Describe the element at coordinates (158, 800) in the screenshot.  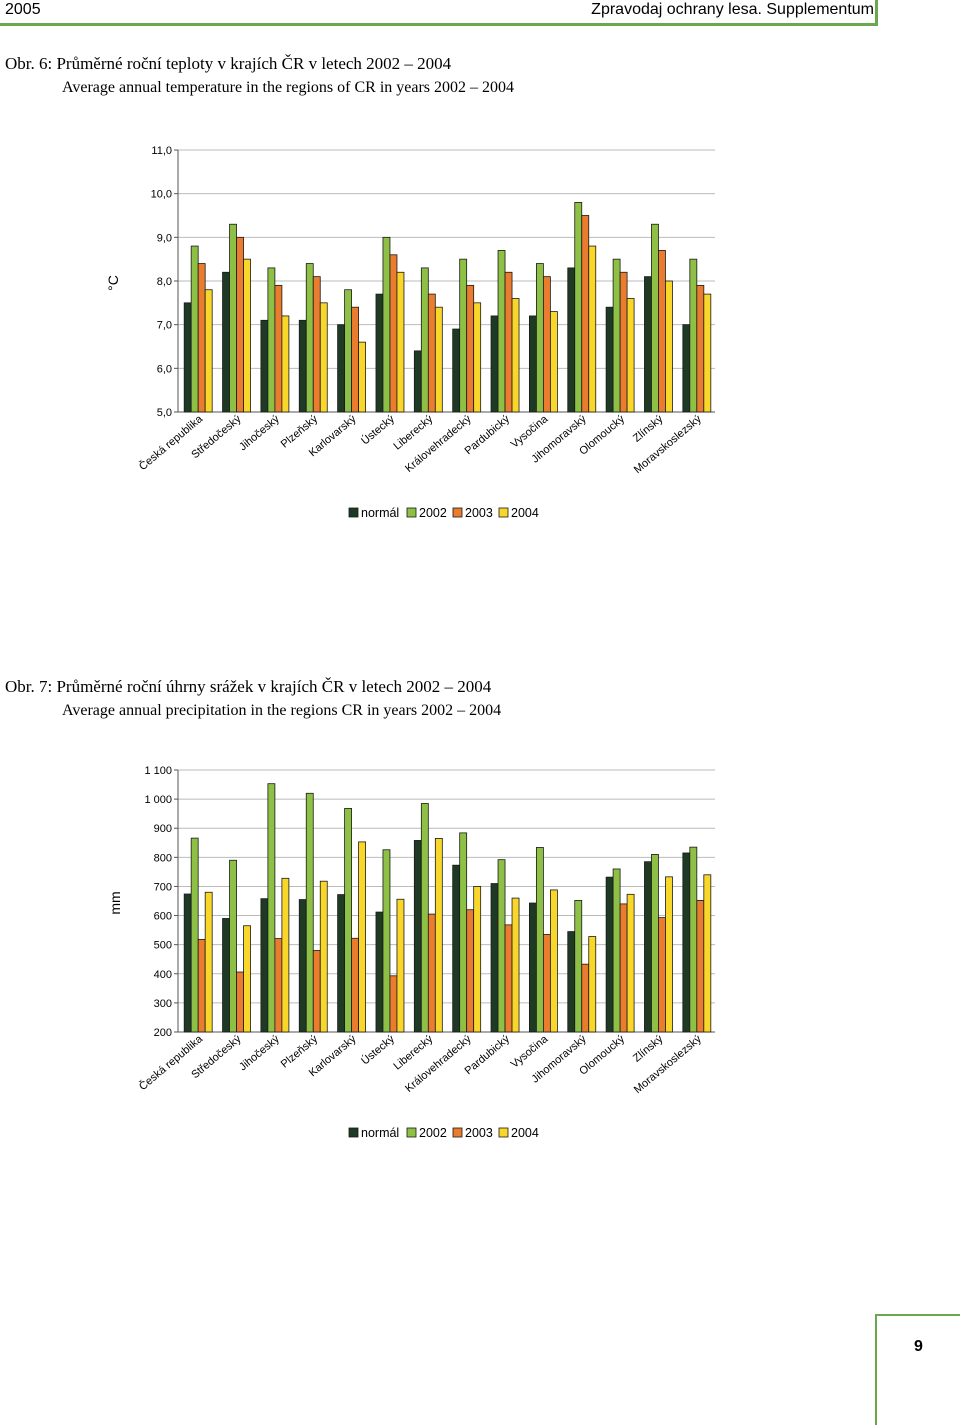
I see `y-tick-label: 1 000` at that location.